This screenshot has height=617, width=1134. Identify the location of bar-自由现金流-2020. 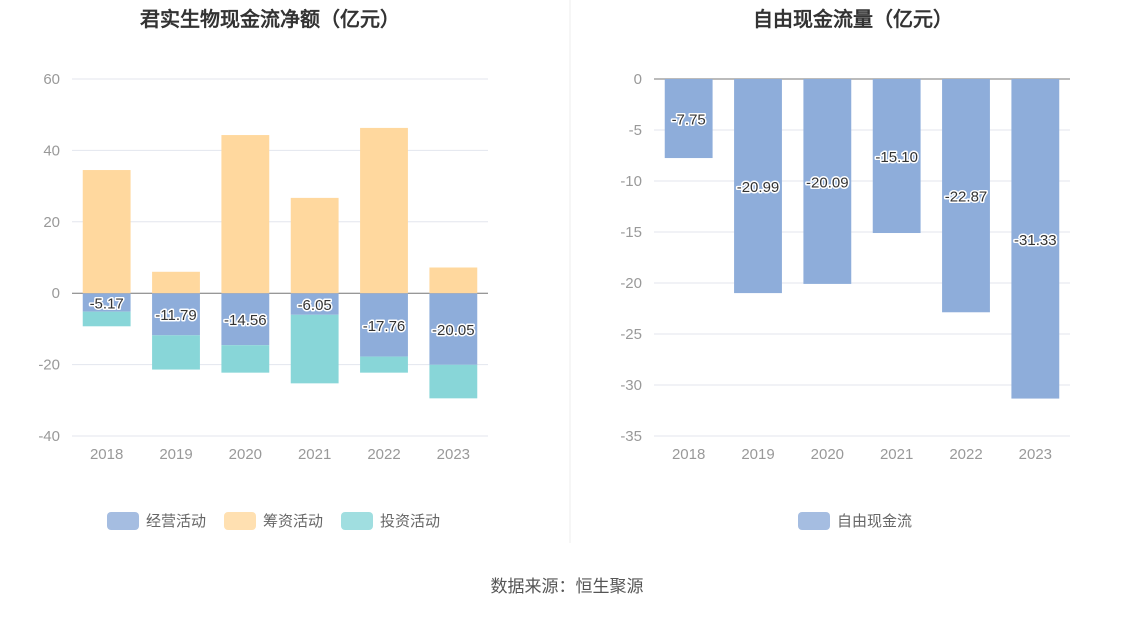
(827, 181).